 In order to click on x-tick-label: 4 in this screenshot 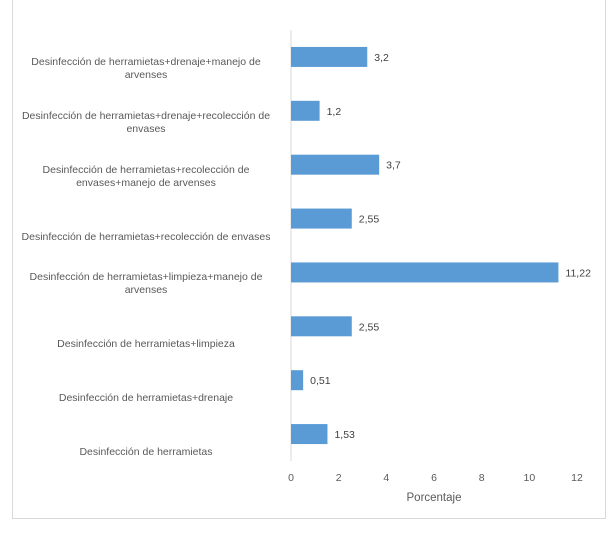, I will do `click(386, 478)`.